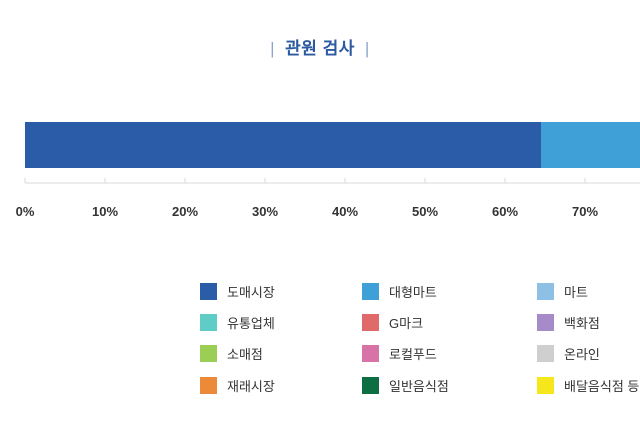 This screenshot has width=640, height=426. Describe the element at coordinates (251, 323) in the screenshot. I see `legend-label: 유통업체` at that location.